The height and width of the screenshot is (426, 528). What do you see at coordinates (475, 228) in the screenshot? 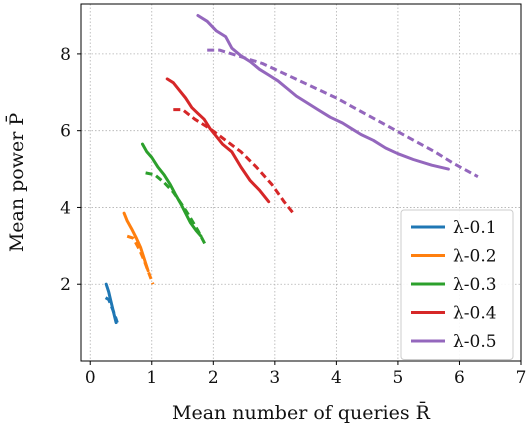
I see `legend-label: λ-0.1` at bounding box center [475, 228].